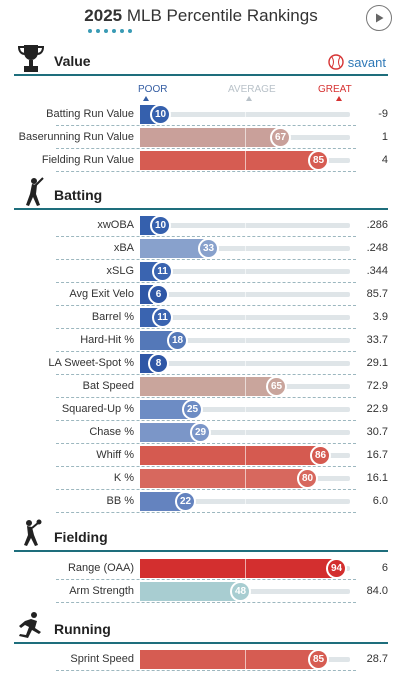 Image resolution: width=402 pixels, height=687 pixels. I want to click on metric-row: Chase % 29 30.7, so click(201, 432).